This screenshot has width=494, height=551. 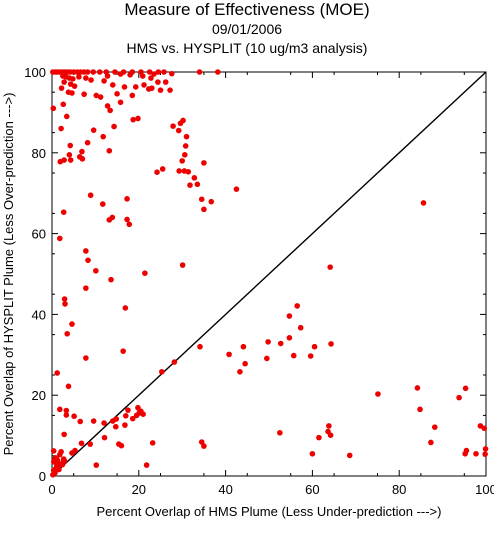 I want to click on y-tick-label: 20, so click(x=39, y=395).